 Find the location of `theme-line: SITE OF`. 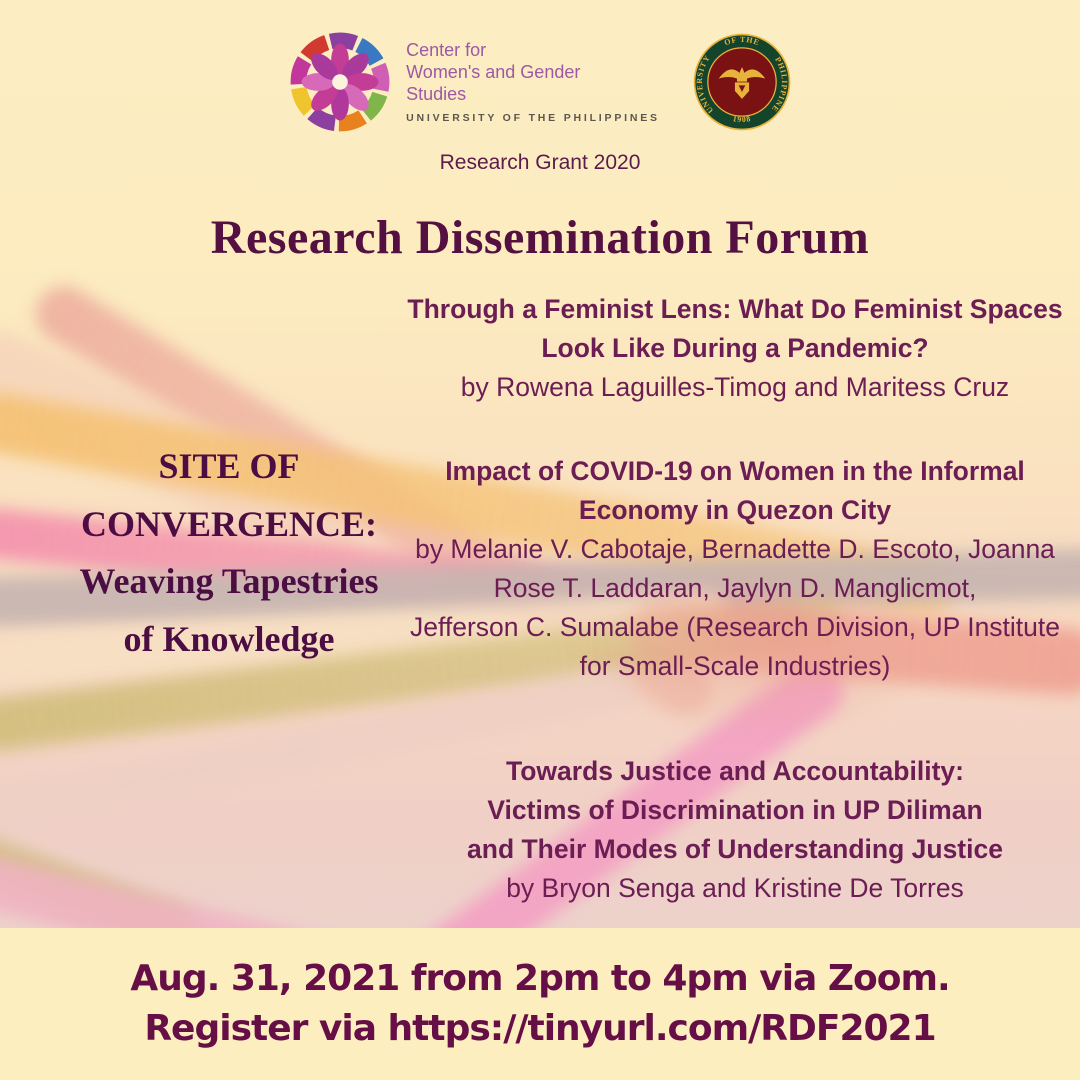

theme-line: SITE OF is located at coordinates (229, 466).